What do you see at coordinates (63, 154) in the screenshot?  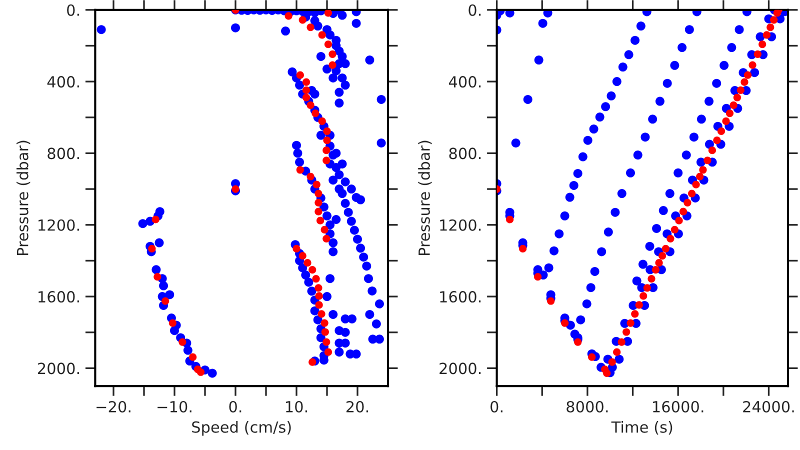 I see `y-tick-label: 800.` at bounding box center [63, 154].